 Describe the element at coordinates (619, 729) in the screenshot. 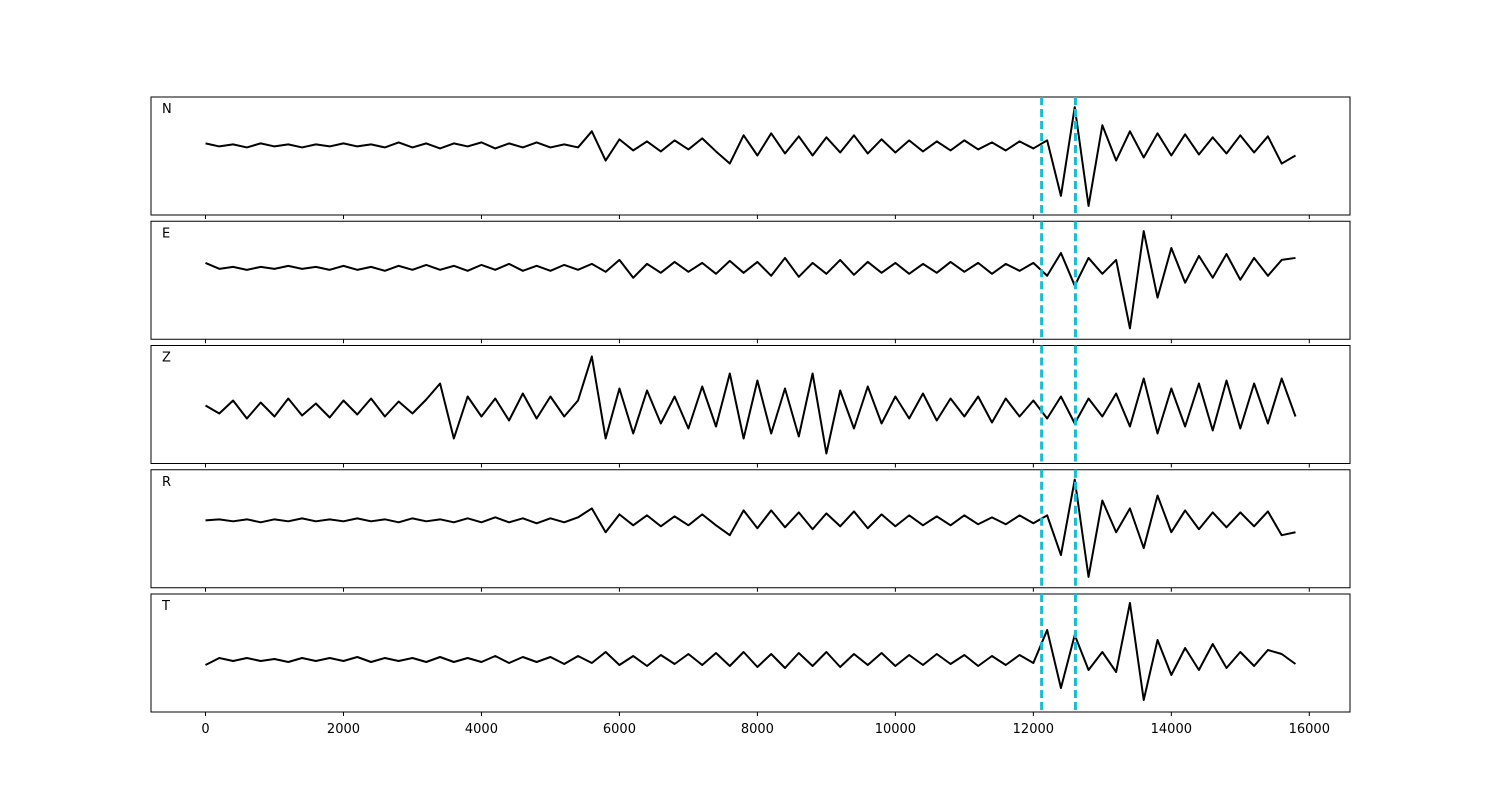

I see `x-tick-label: 6000` at that location.